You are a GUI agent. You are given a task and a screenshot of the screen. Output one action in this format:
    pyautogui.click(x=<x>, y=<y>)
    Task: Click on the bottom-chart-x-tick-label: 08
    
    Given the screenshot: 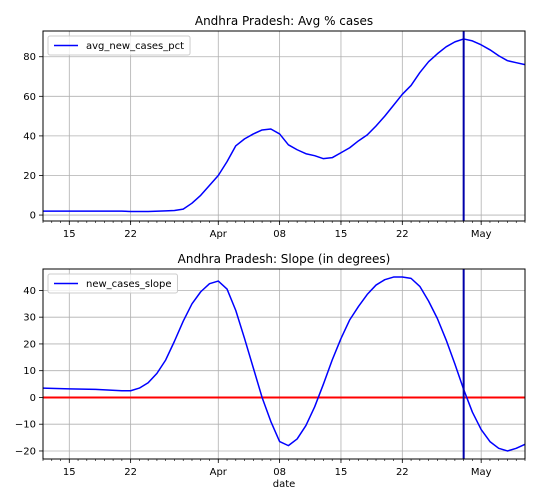 What is the action you would take?
    pyautogui.click(x=279, y=472)
    